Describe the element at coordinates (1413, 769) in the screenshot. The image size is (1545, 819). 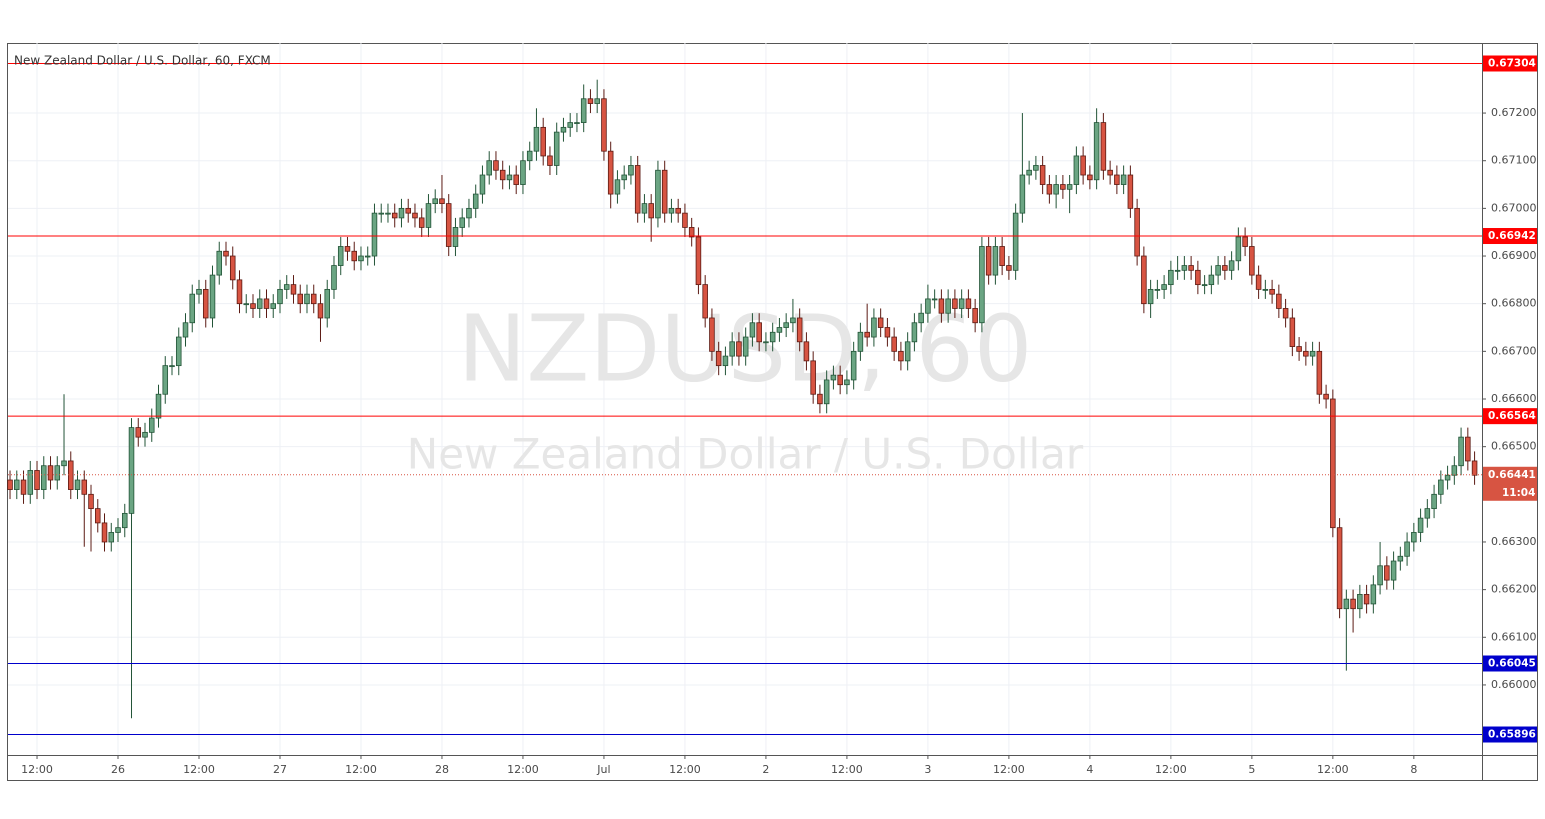
I see `x-tick-label: 8` at that location.